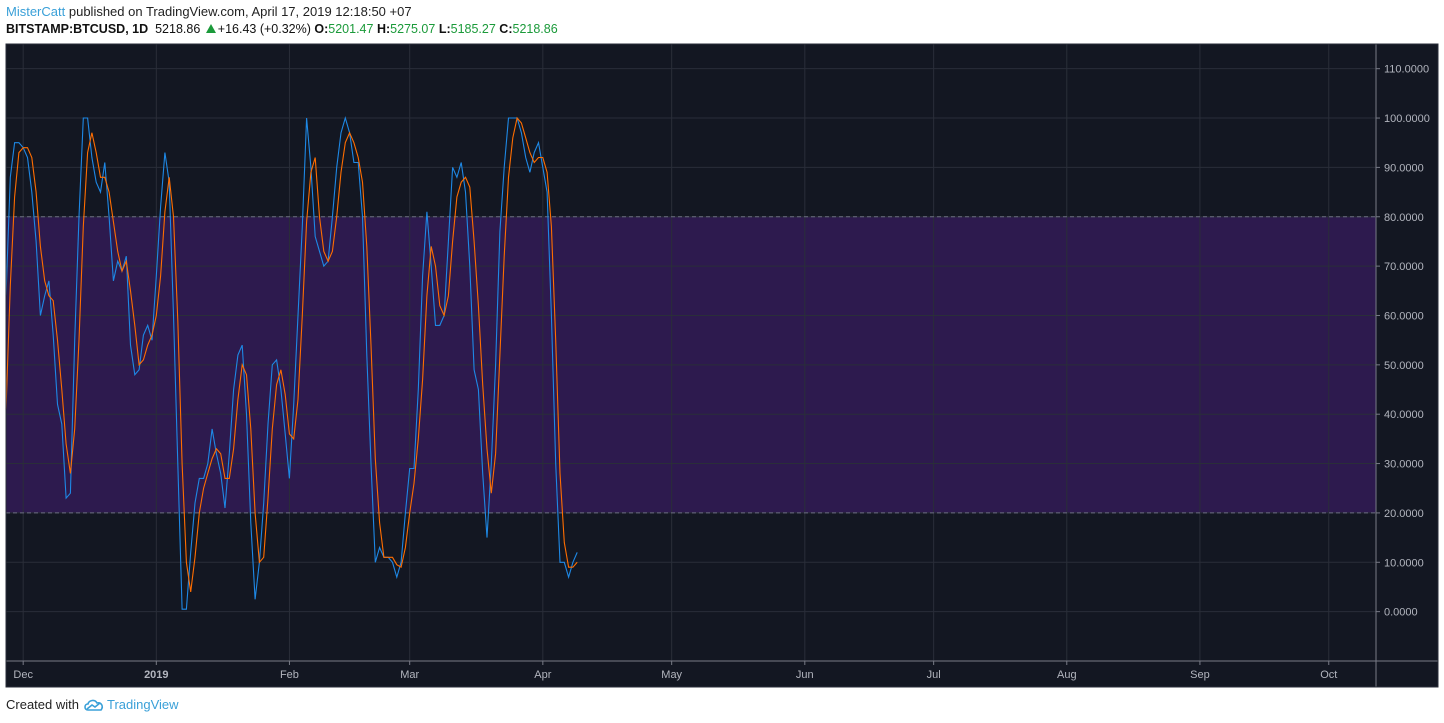  What do you see at coordinates (1404, 316) in the screenshot?
I see `y-tick-label: 60.0000` at bounding box center [1404, 316].